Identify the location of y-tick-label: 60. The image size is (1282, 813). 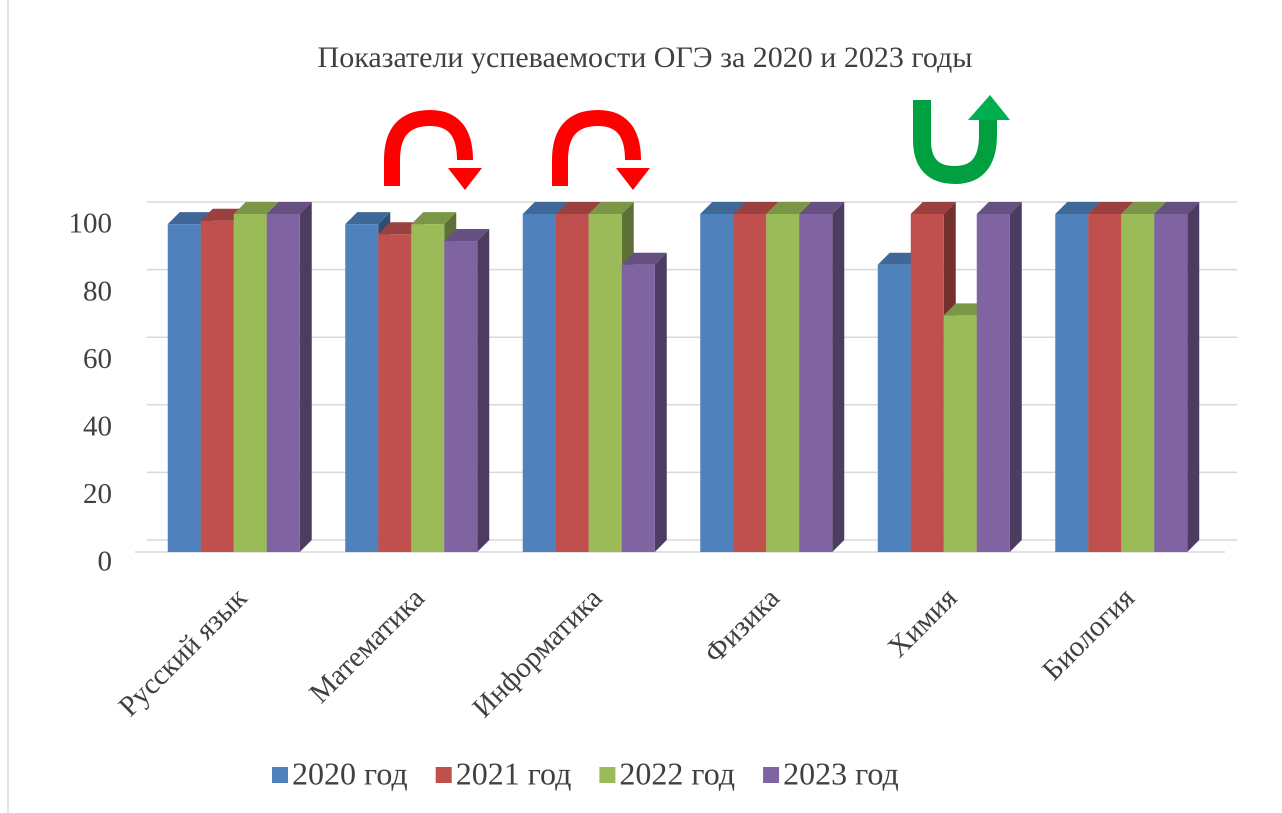
(97, 359).